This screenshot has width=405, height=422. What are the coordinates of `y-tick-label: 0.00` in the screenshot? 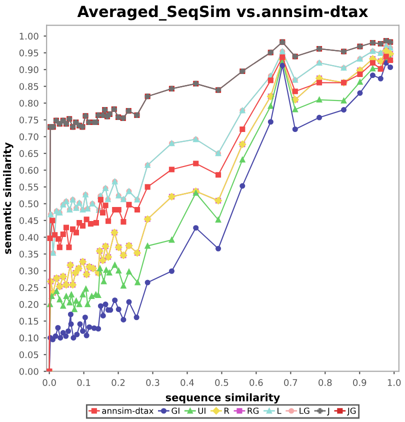 It's located at (28, 371).